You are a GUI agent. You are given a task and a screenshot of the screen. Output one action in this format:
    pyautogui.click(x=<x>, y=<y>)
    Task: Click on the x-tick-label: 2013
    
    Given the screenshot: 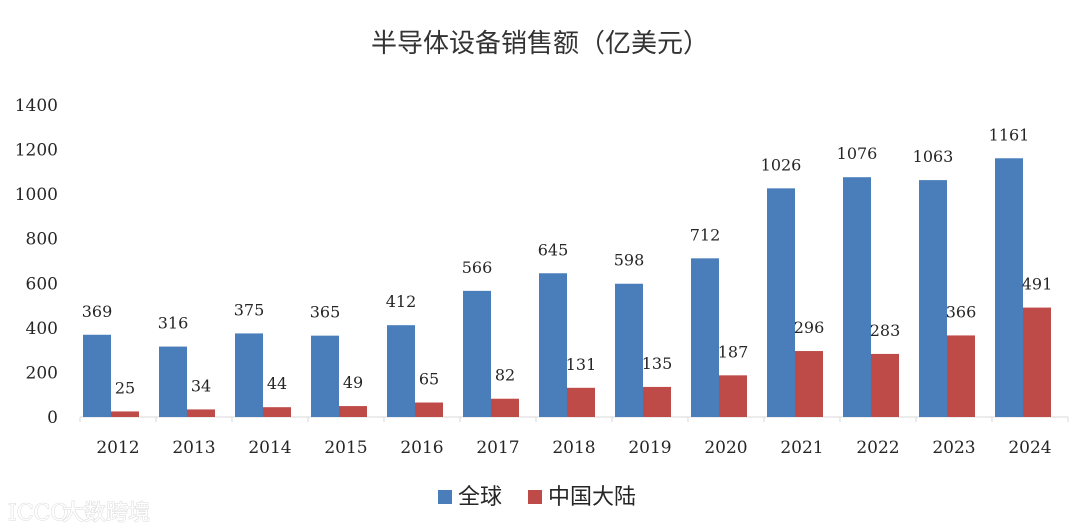 What is the action you would take?
    pyautogui.click(x=193, y=448)
    